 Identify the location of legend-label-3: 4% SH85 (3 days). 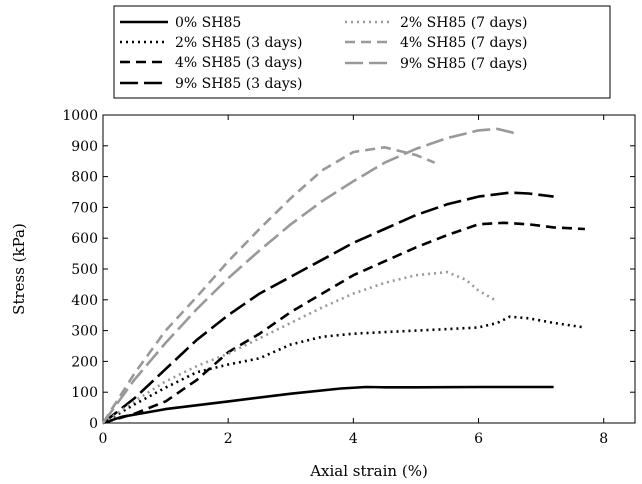
(238, 63).